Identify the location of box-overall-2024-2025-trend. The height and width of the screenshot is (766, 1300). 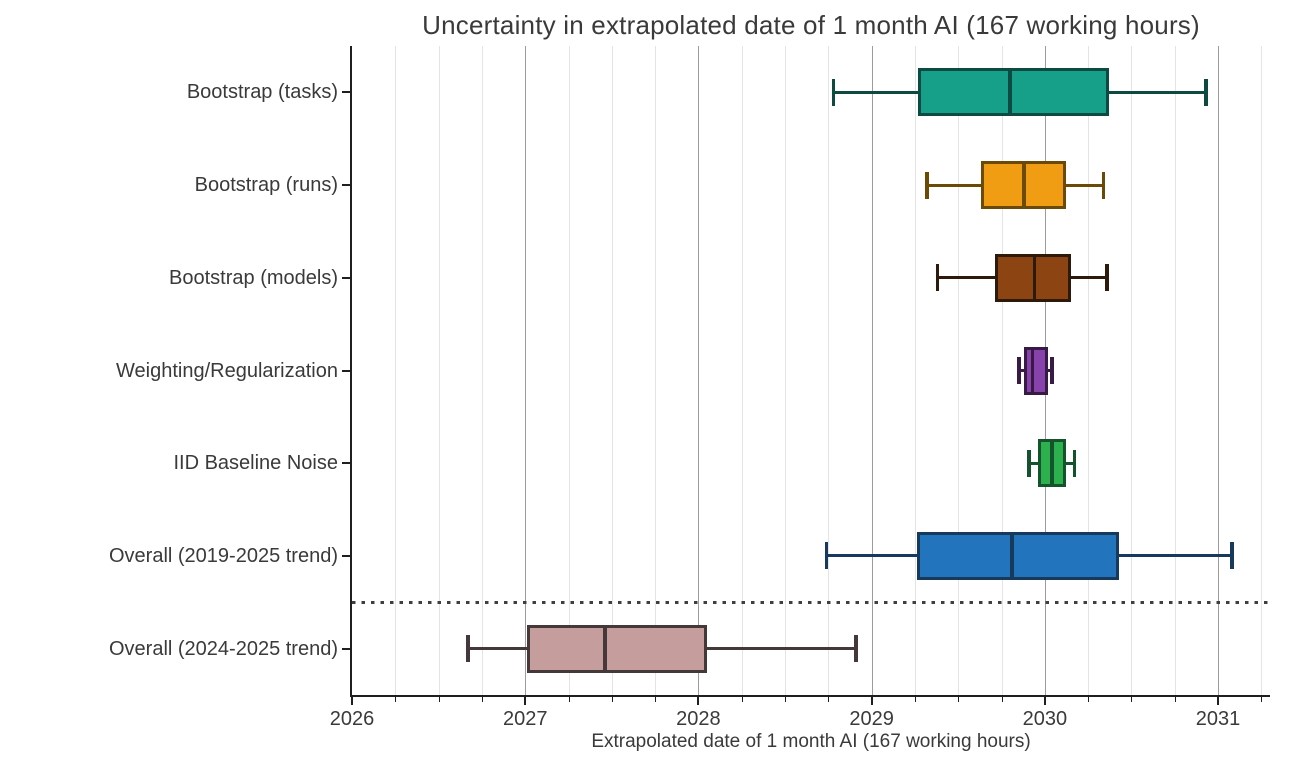
(617, 648).